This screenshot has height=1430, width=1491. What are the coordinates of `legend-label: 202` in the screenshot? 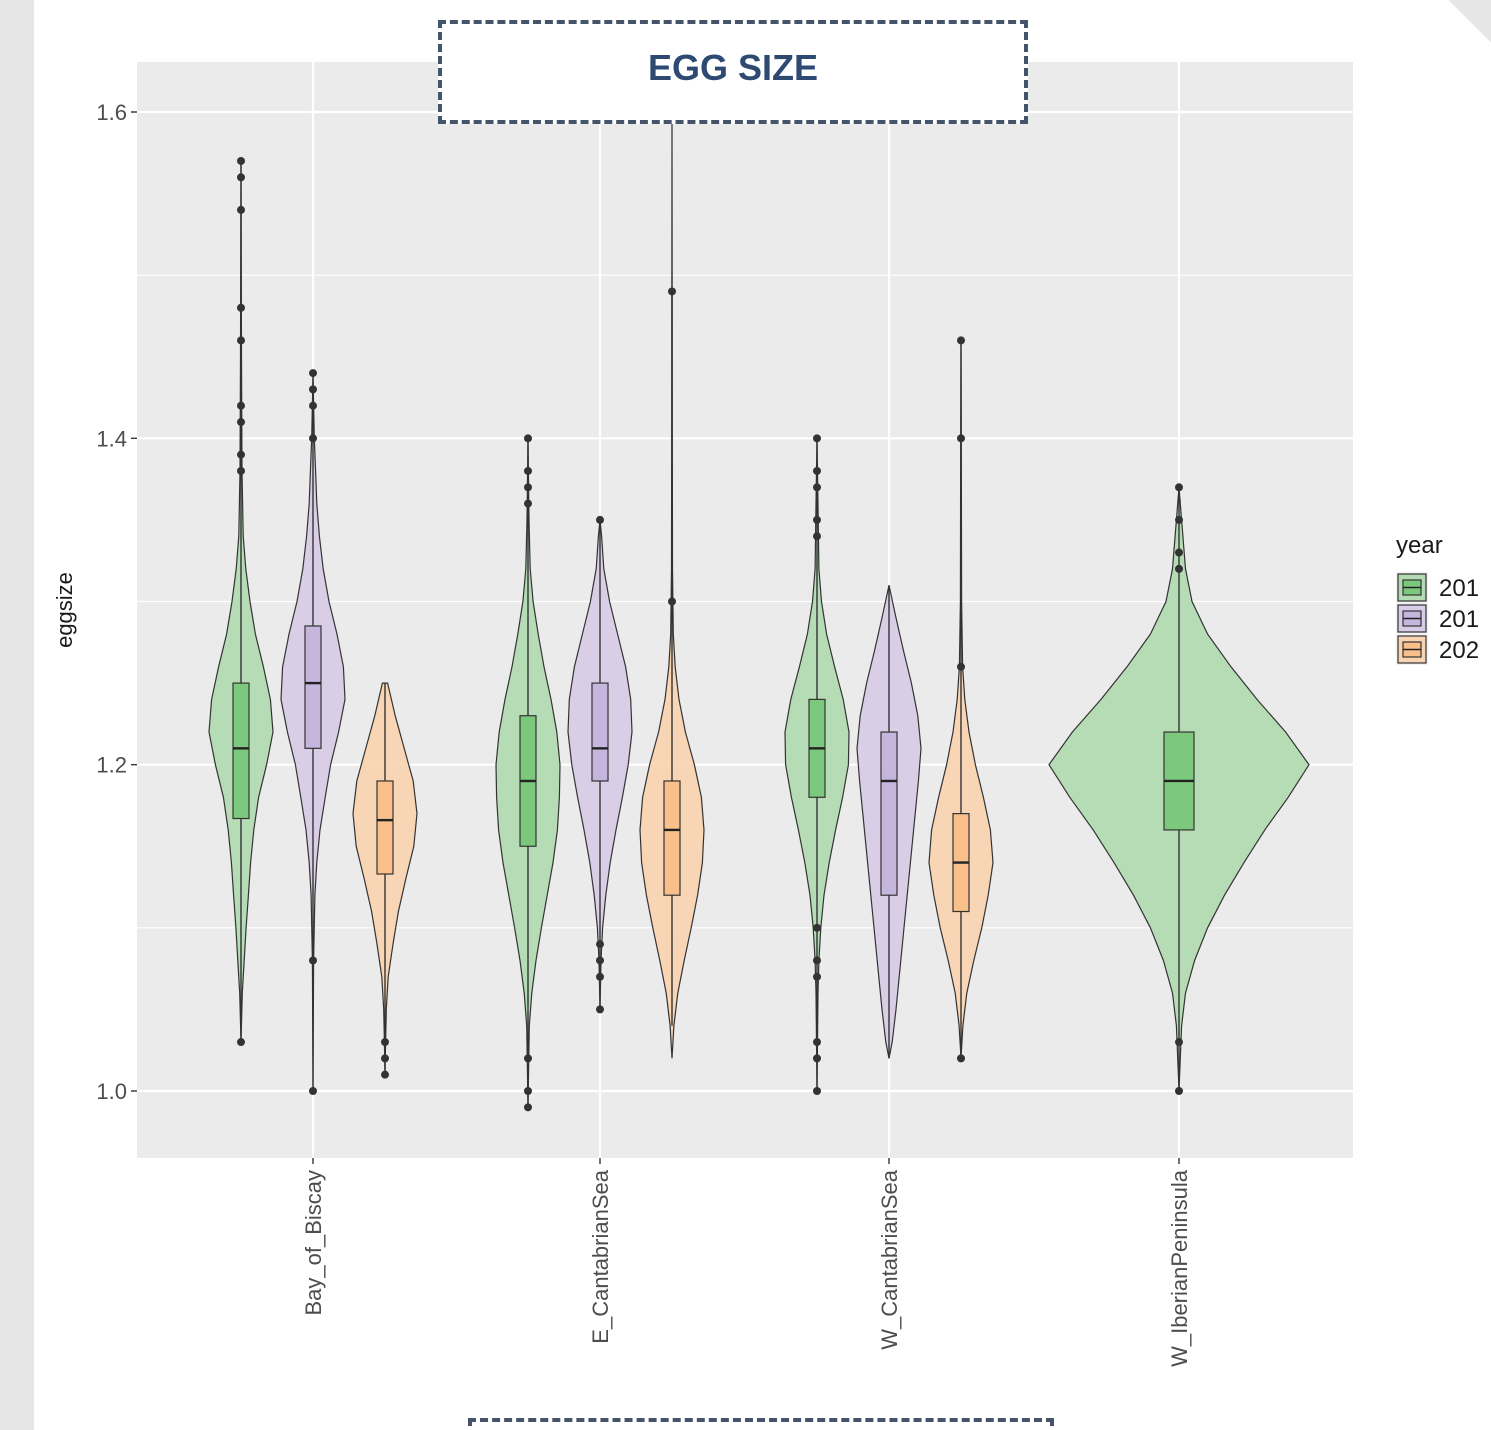 It's located at (1459, 650).